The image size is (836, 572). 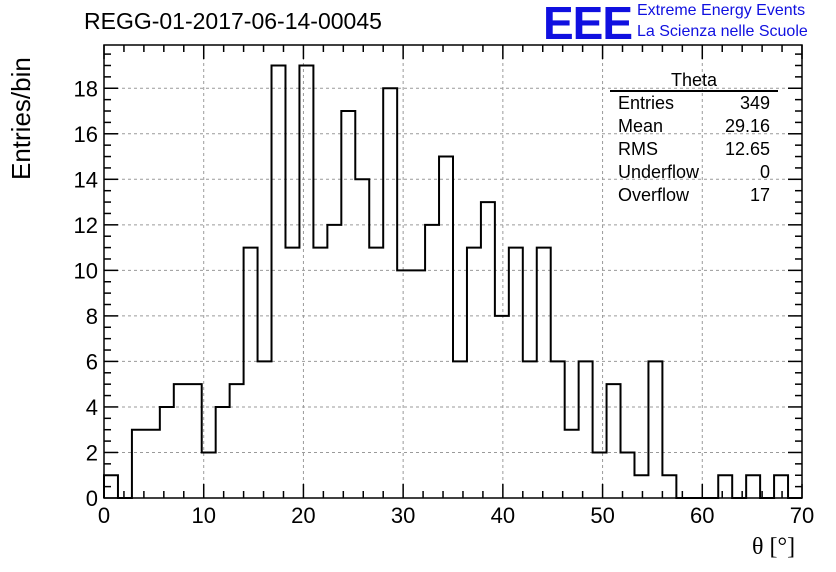 What do you see at coordinates (86, 134) in the screenshot?
I see `y-tick-label: 16` at bounding box center [86, 134].